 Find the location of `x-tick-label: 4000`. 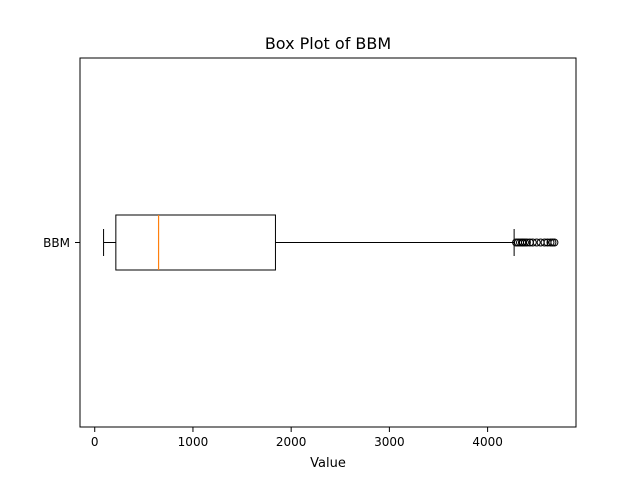

x-tick-label: 4000 is located at coordinates (487, 442).